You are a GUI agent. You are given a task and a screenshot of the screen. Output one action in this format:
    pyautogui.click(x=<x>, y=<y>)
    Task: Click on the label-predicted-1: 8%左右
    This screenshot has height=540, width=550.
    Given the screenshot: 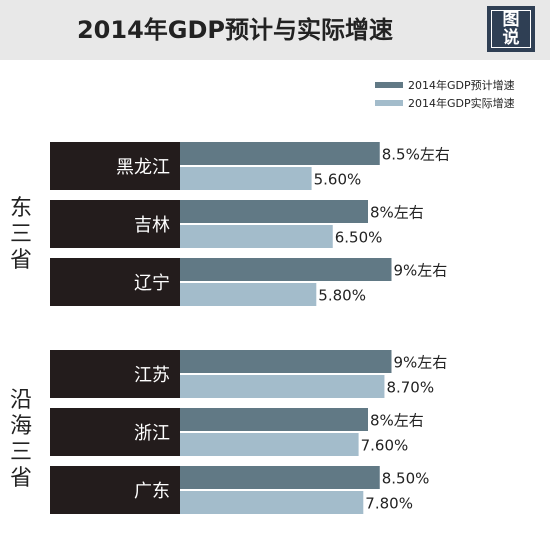 What is the action you would take?
    pyautogui.click(x=397, y=213)
    